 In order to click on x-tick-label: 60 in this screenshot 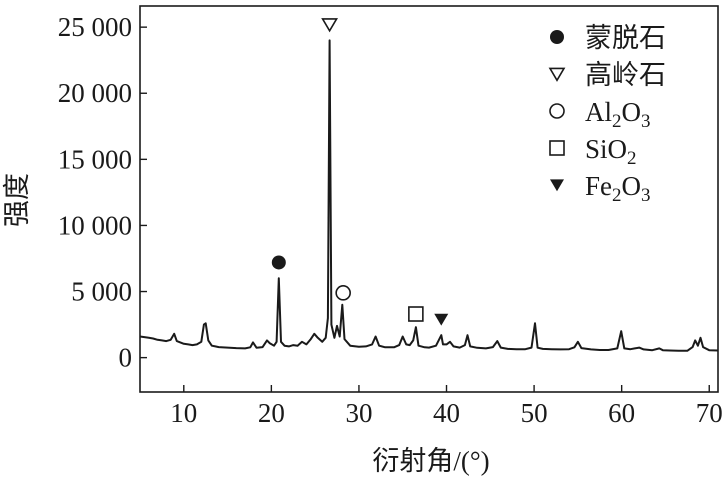, I will do `click(621, 413)`.